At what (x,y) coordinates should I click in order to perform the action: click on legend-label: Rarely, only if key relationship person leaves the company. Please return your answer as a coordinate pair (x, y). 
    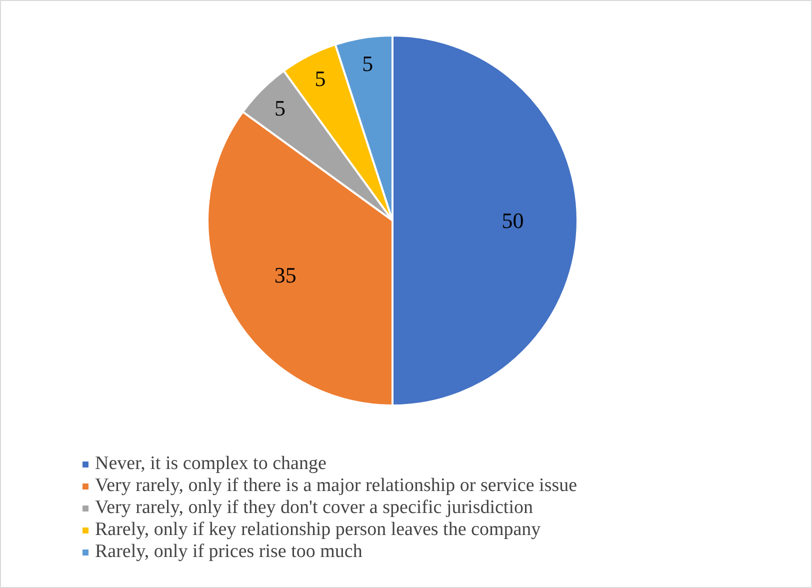
    Looking at the image, I should click on (318, 530).